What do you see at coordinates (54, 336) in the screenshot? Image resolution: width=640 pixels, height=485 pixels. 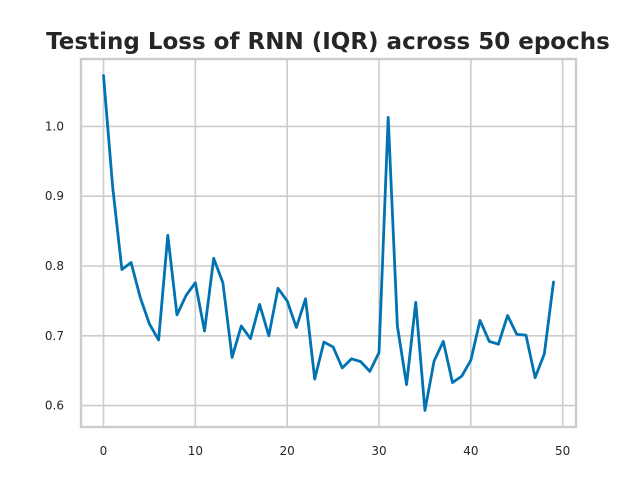 I see `y-tick-label: 0.7` at bounding box center [54, 336].